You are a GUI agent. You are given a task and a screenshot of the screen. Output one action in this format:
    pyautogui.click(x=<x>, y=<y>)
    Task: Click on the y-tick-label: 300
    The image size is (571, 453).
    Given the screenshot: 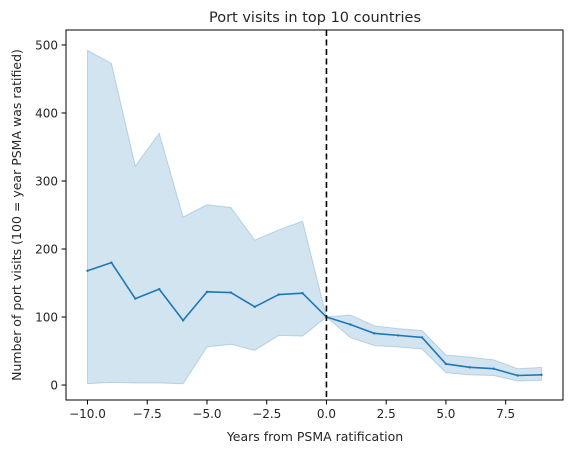 What is the action you would take?
    pyautogui.click(x=46, y=181)
    